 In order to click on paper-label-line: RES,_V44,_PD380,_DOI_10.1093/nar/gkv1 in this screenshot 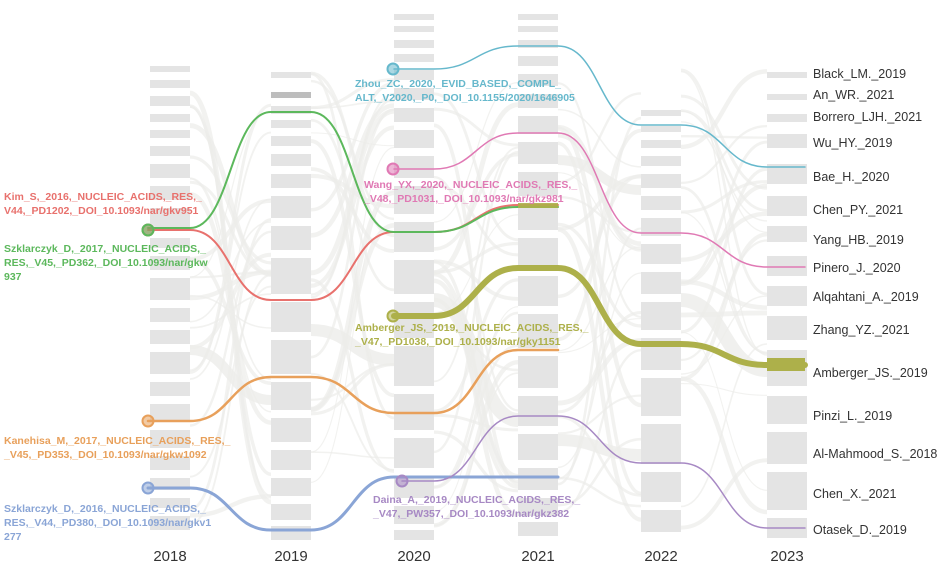, I will do `click(107, 523)`.